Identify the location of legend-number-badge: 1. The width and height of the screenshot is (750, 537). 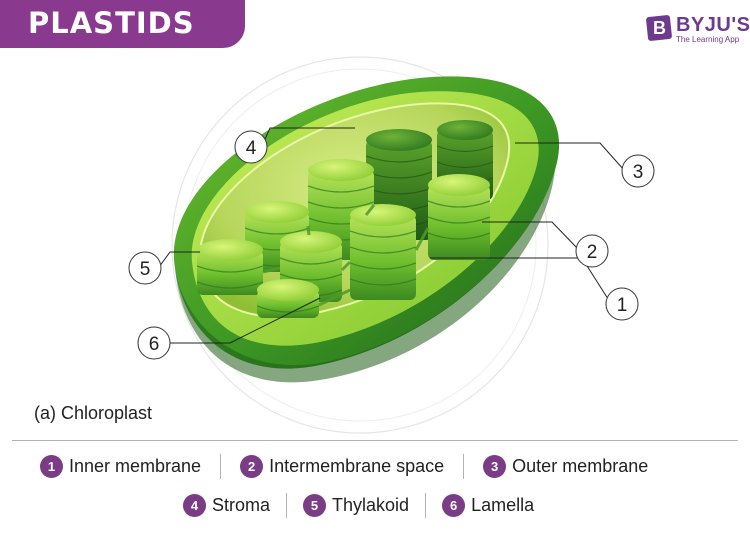
(51, 466).